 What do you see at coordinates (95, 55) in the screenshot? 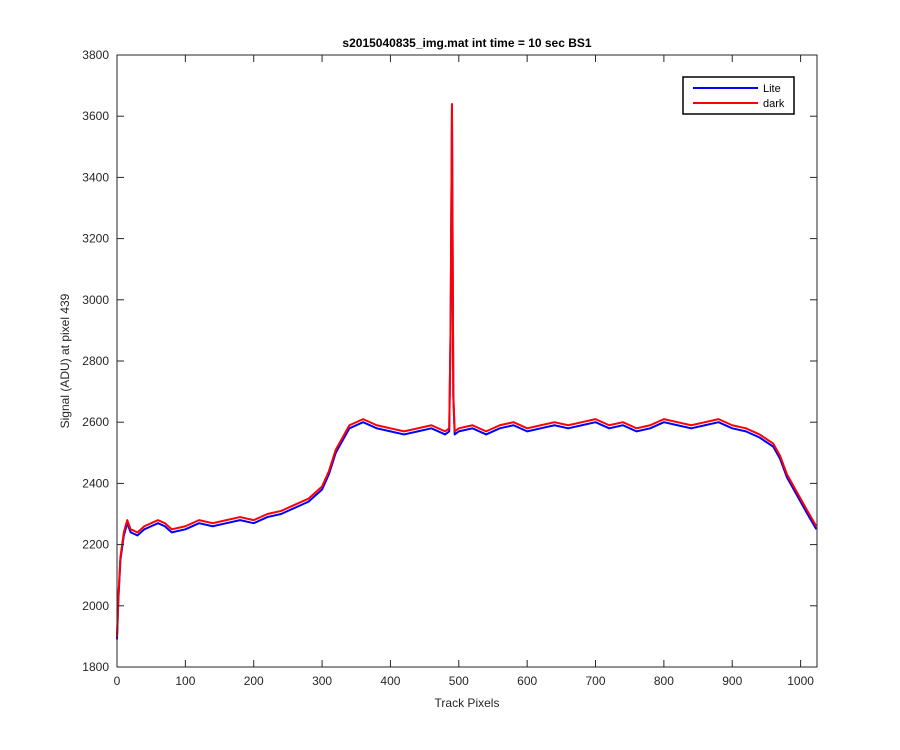
I see `y-tick-label: 3800` at bounding box center [95, 55].